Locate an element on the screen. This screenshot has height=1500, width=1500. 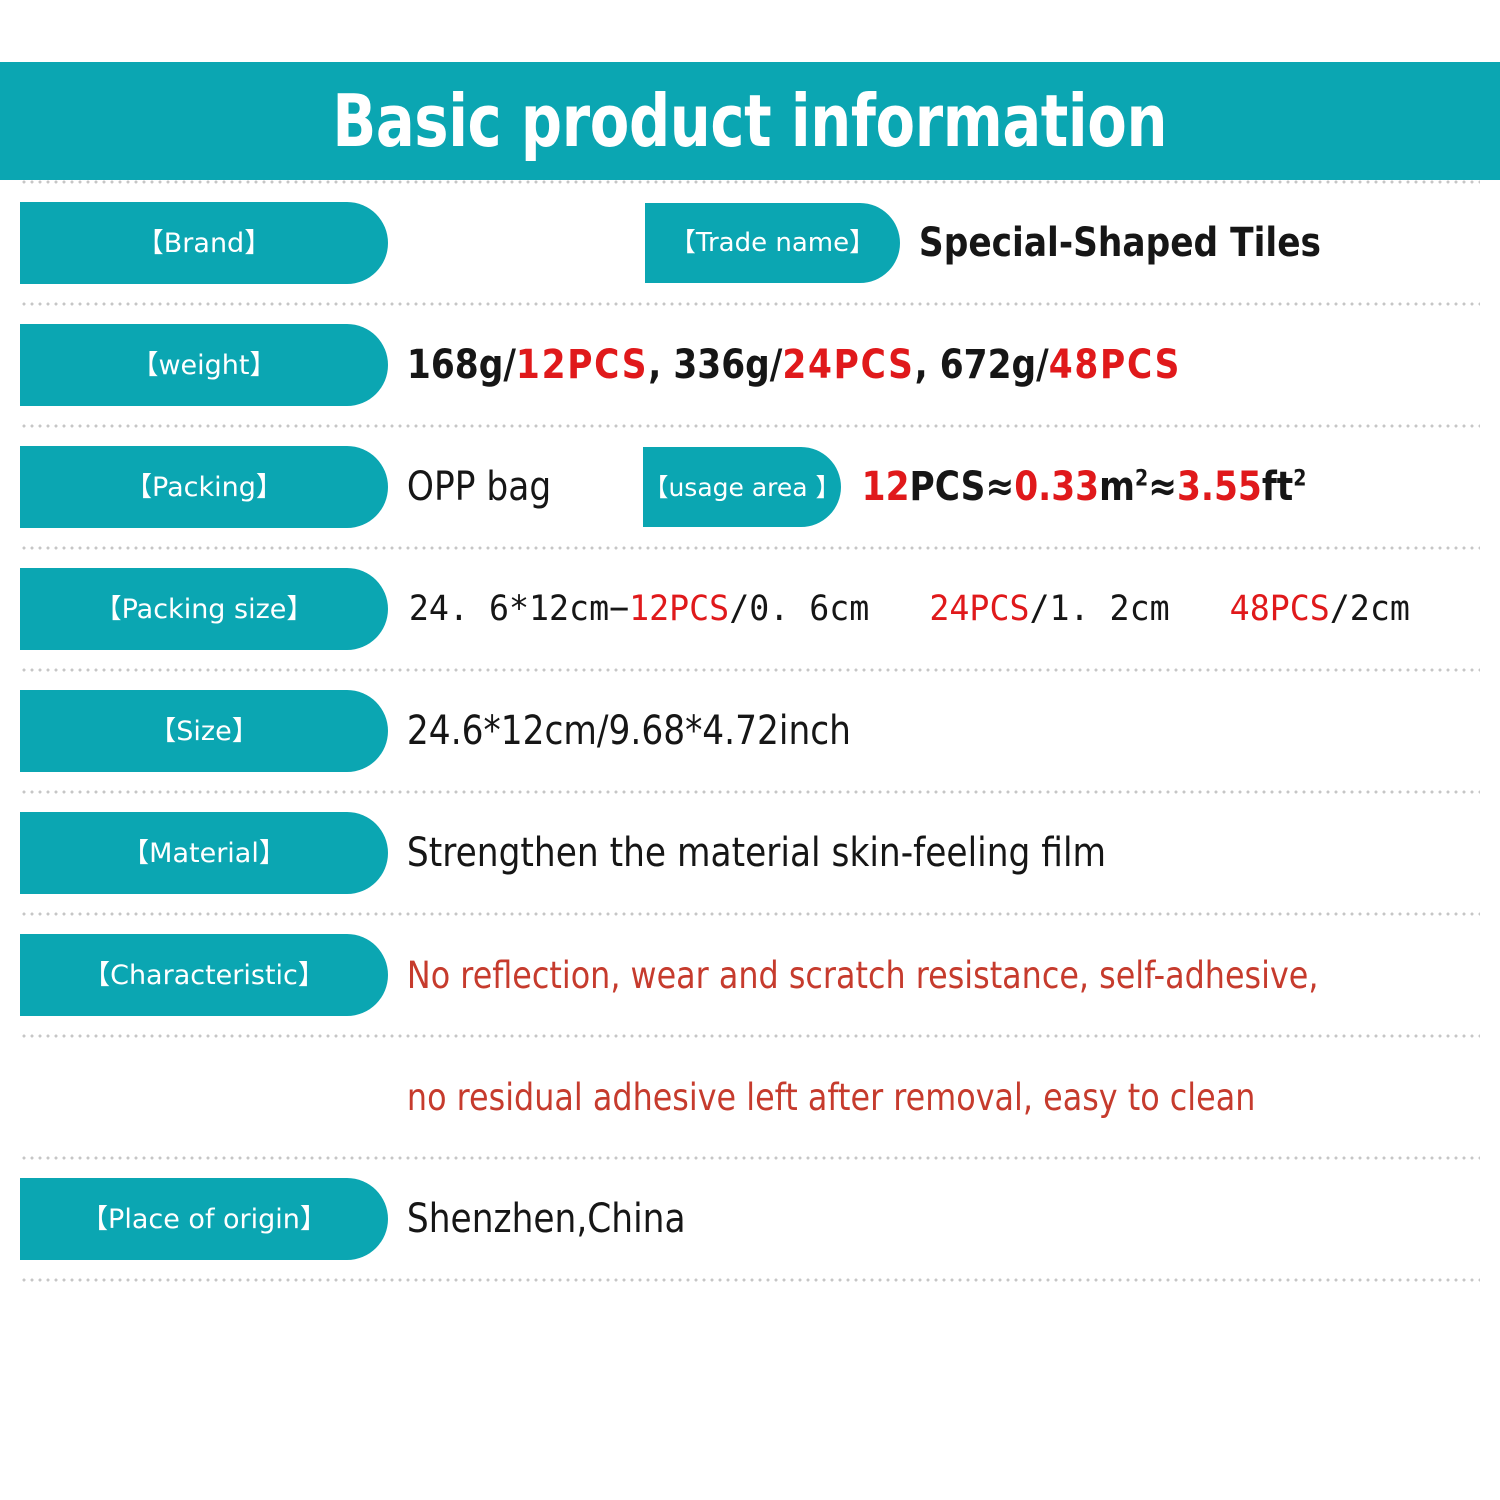
packing-size-base: 24. 6*12cm− is located at coordinates (519, 608).